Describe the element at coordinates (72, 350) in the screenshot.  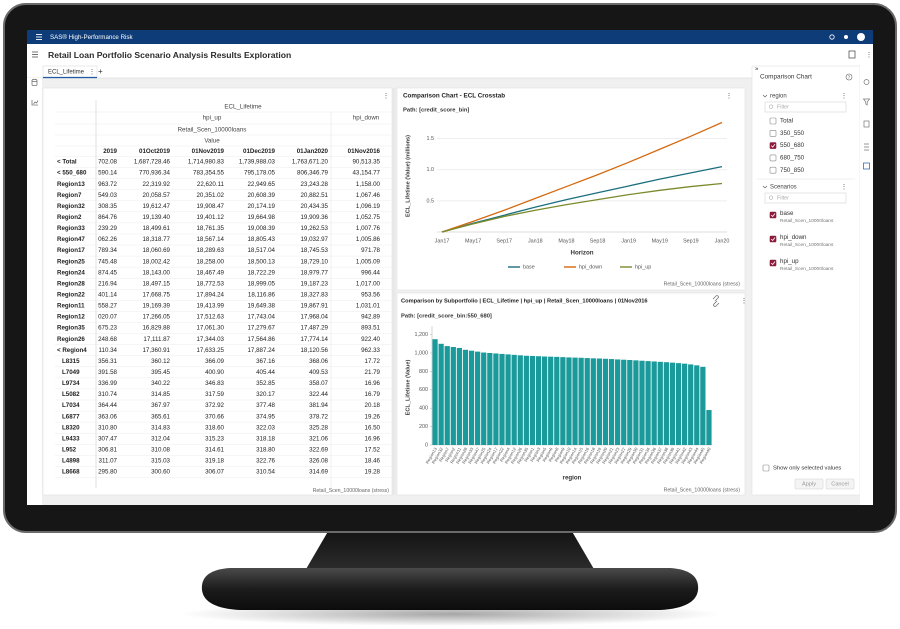
I see `row-label: < Region4` at that location.